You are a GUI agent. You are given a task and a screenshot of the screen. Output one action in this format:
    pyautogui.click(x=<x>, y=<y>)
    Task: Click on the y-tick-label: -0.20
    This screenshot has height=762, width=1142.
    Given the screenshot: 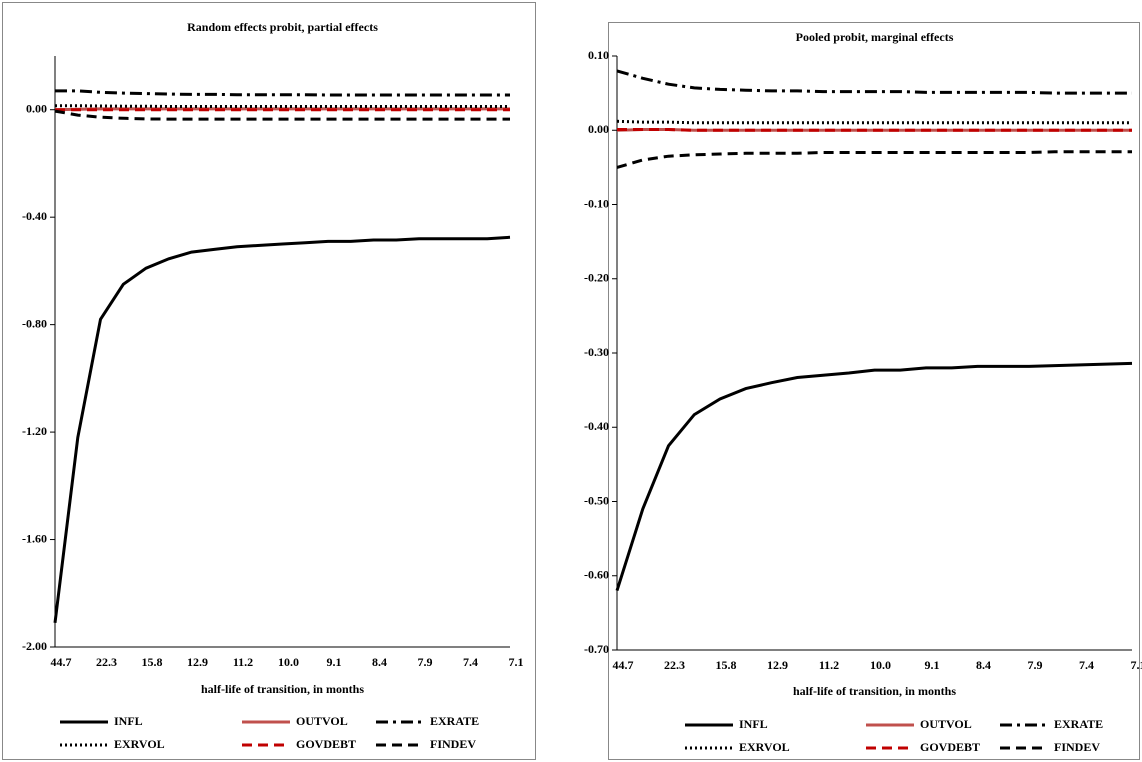 What is the action you would take?
    pyautogui.click(x=596, y=278)
    